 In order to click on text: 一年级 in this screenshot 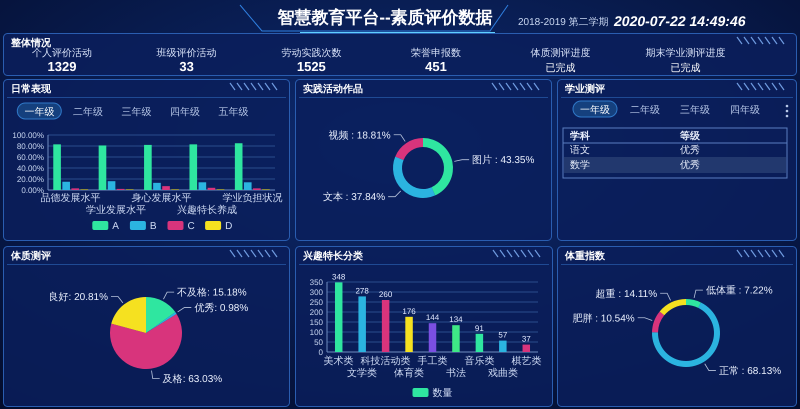, I will do `click(39, 112)`.